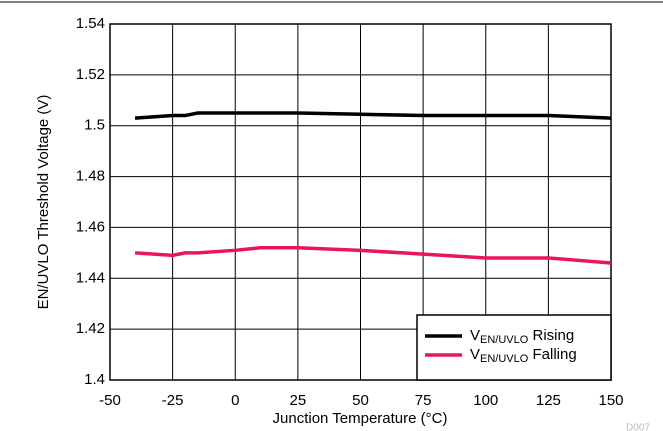  I want to click on y-tick-label: 1.52, so click(90, 74).